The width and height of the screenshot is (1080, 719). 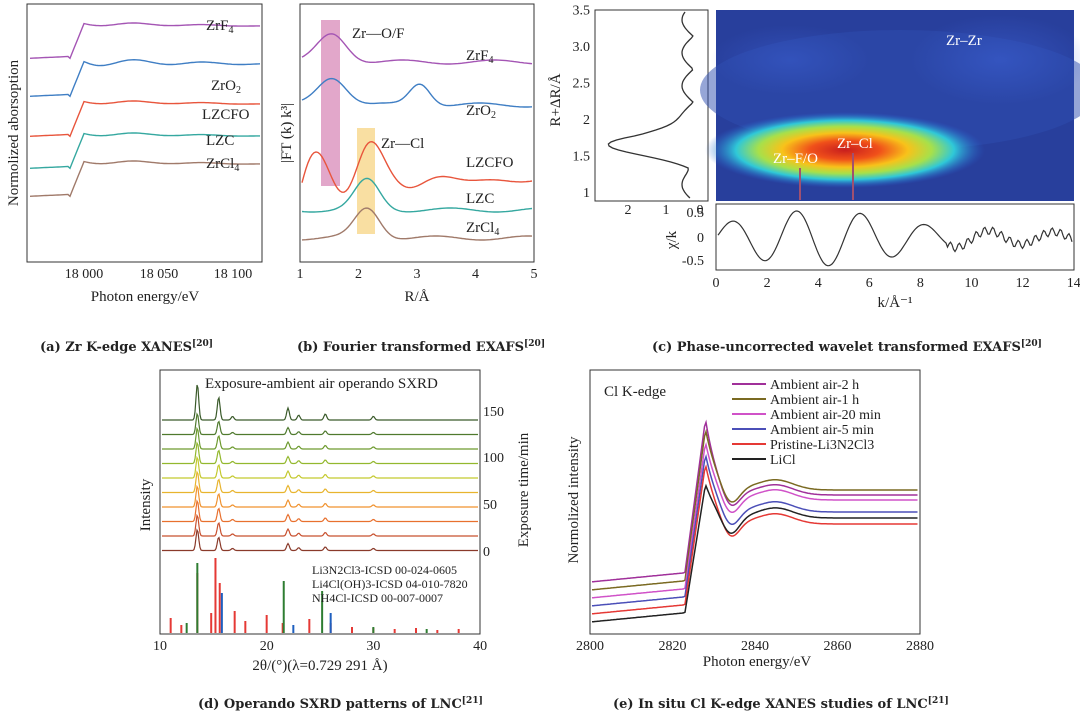 I want to click on e-legend-label-0: Ambient air-2 h, so click(x=814, y=385).